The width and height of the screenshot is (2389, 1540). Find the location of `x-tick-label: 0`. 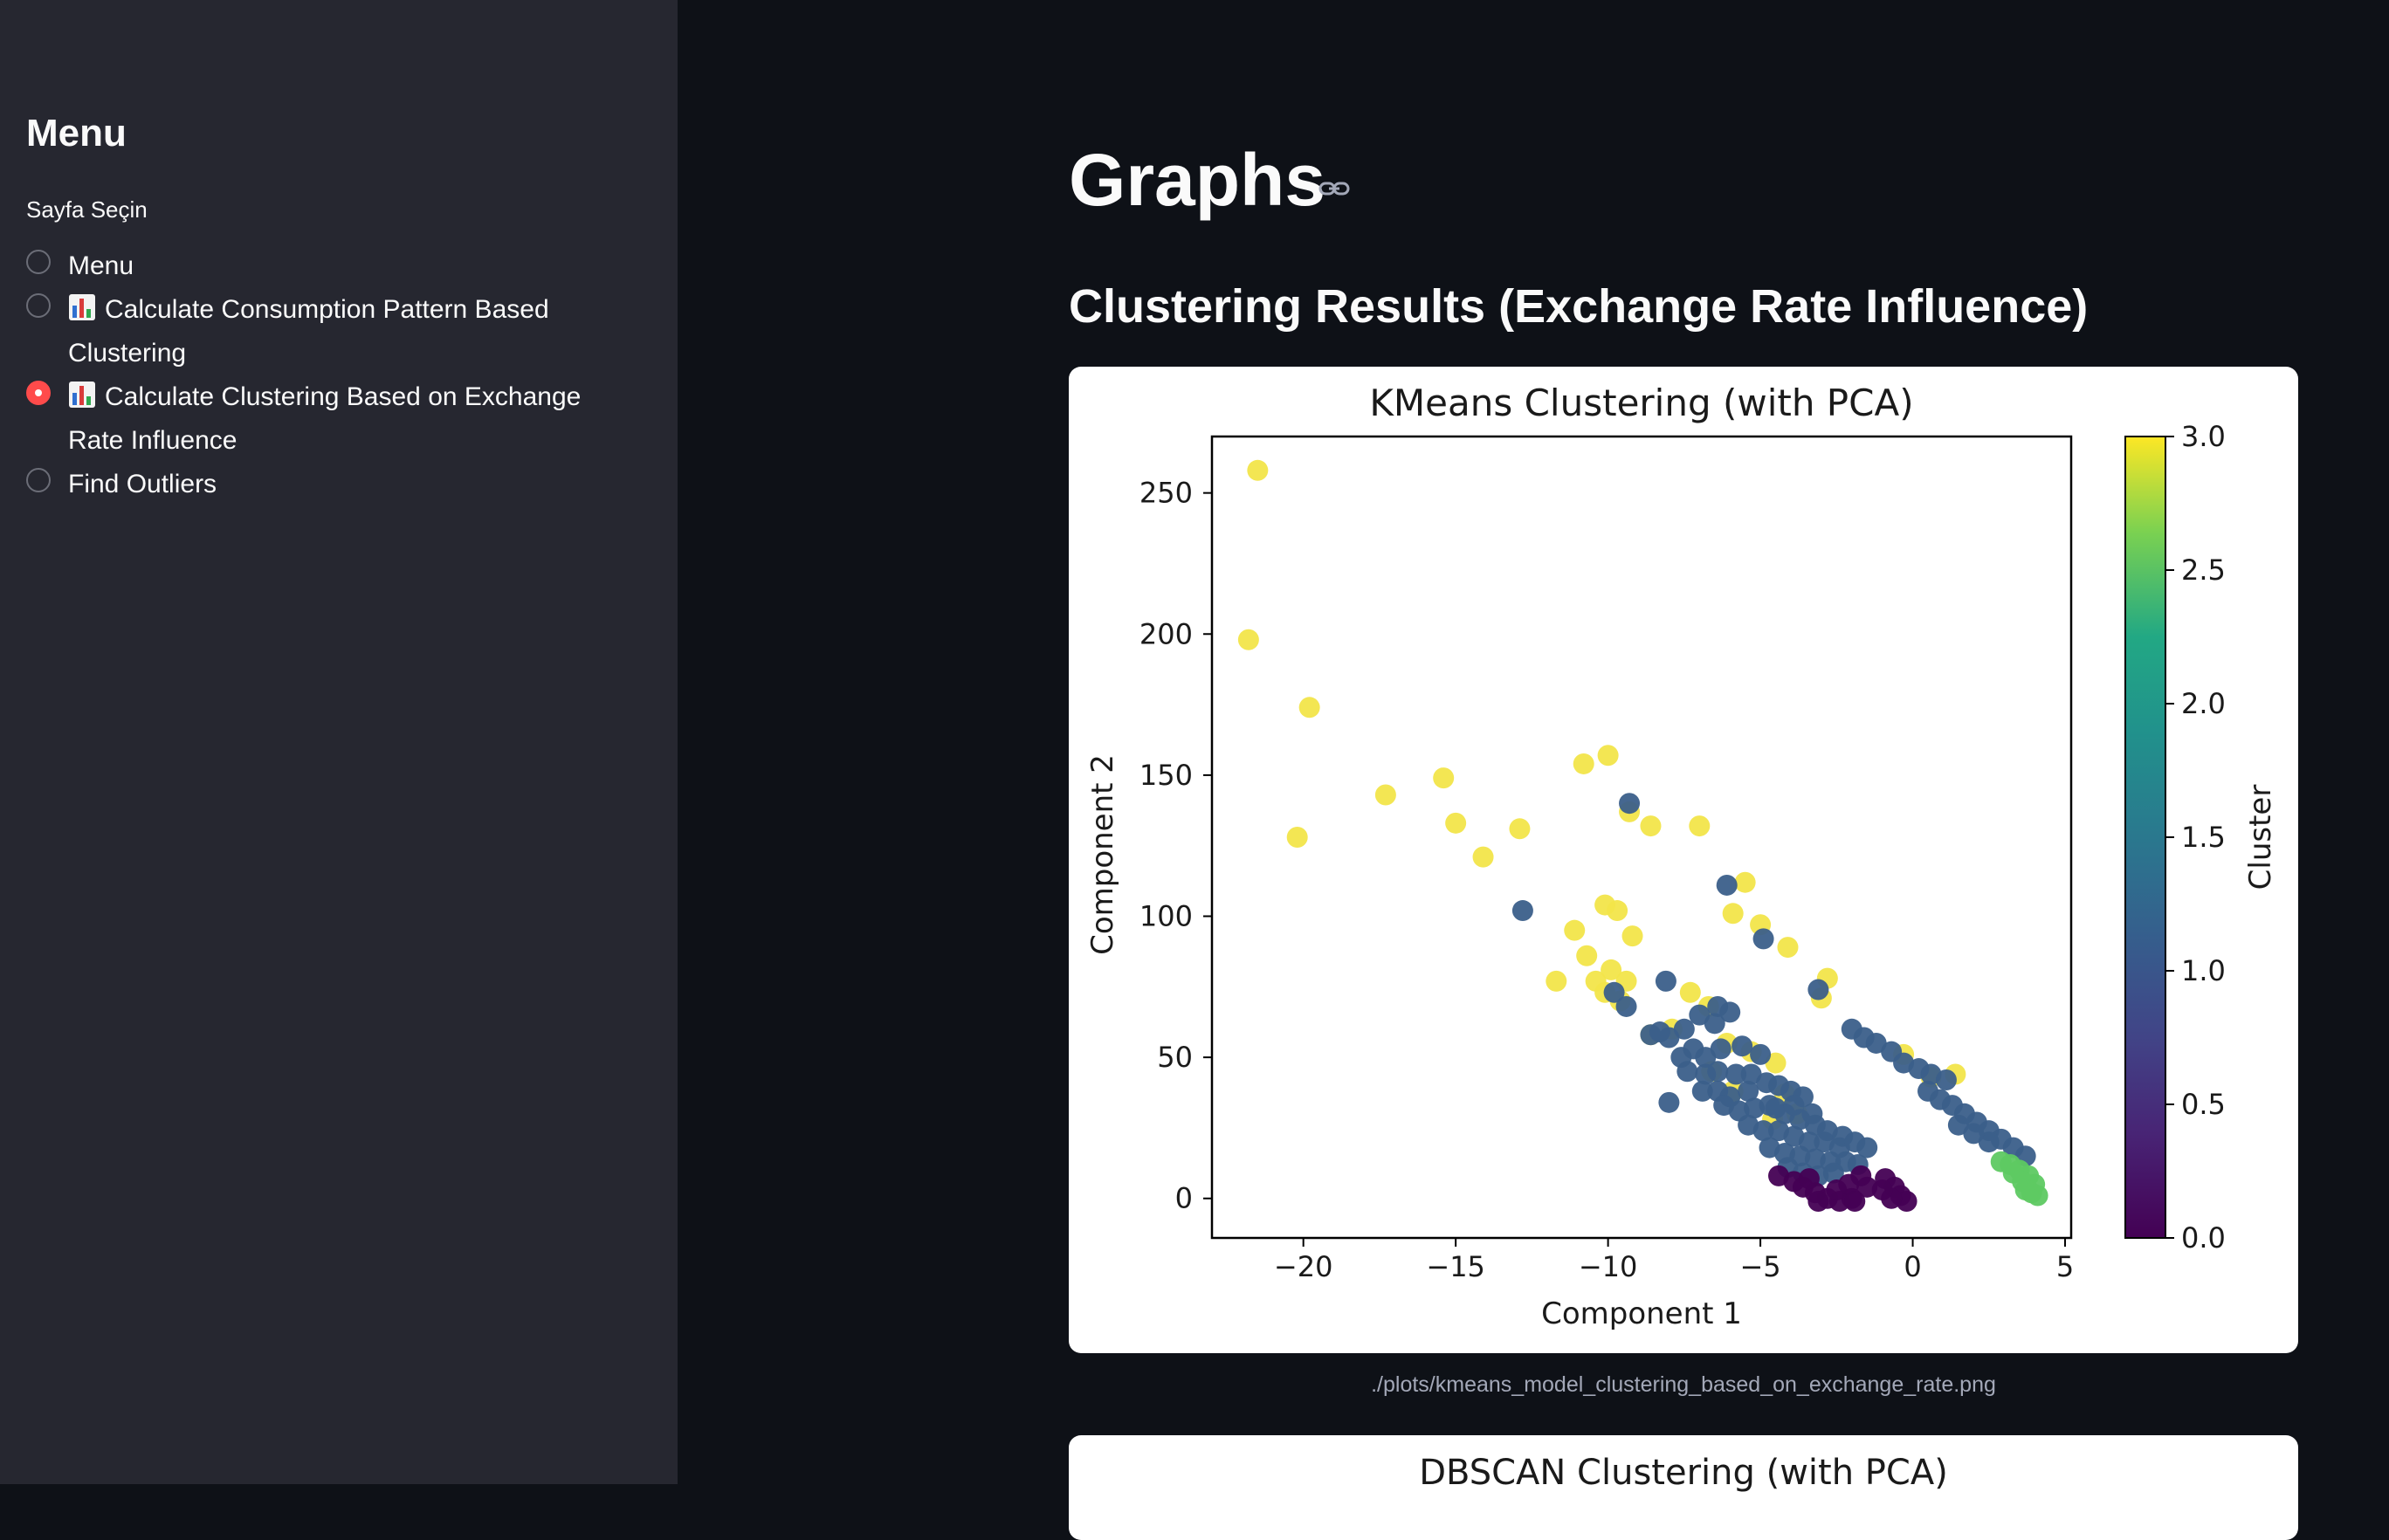

x-tick-label: 0 is located at coordinates (1912, 1266).